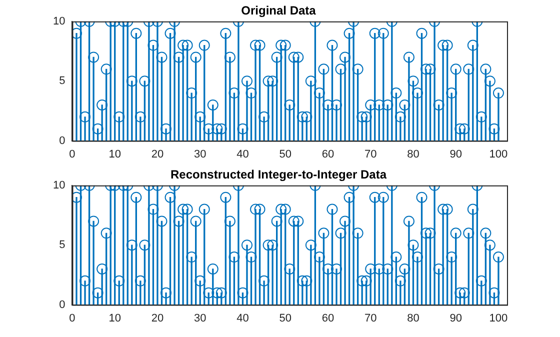  What do you see at coordinates (278, 175) in the screenshot?
I see `chart-title: Reconstructed Integer-to-Integer Data` at bounding box center [278, 175].